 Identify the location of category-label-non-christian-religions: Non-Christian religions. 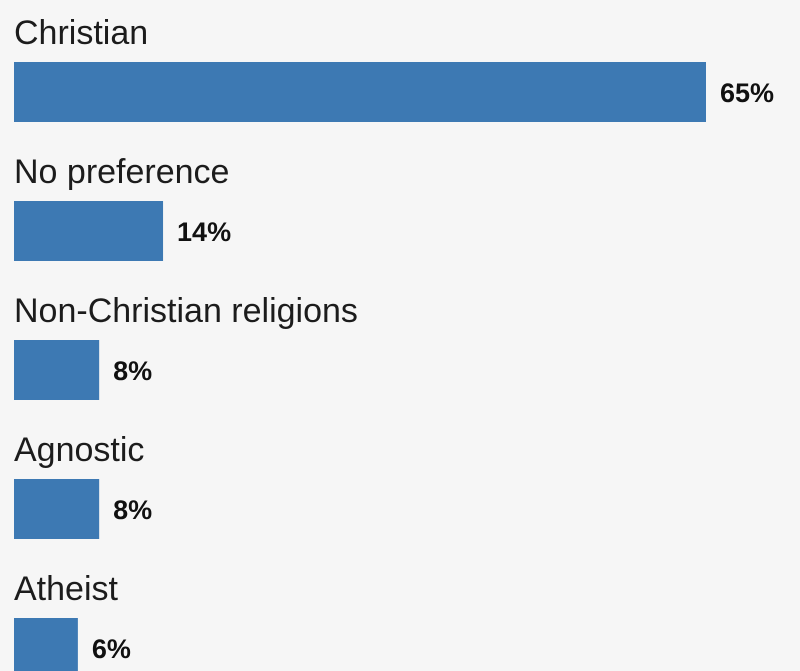
(186, 311).